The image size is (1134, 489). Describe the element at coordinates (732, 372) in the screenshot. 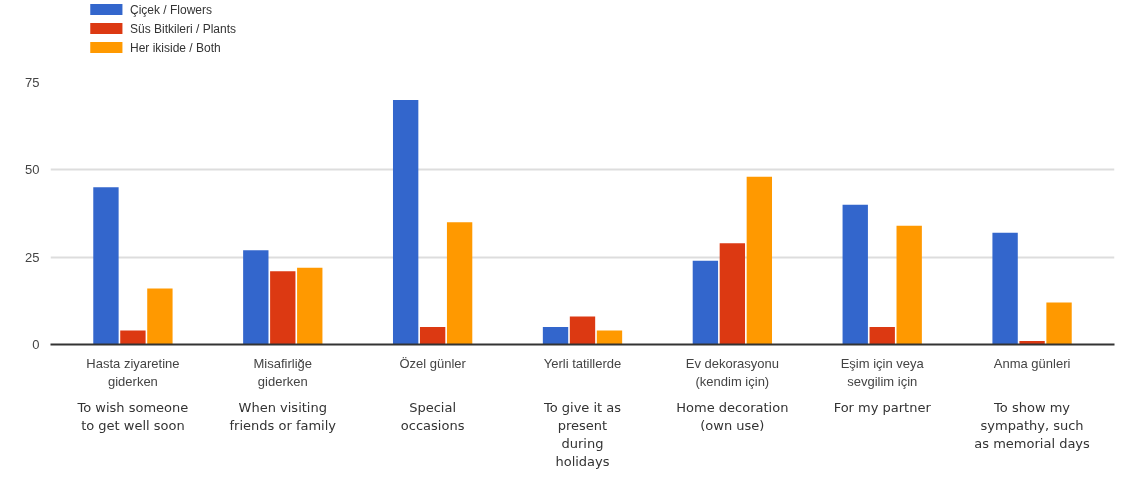

I see `x-tick-label: Ev dekorasyonu (kendim için)` at that location.